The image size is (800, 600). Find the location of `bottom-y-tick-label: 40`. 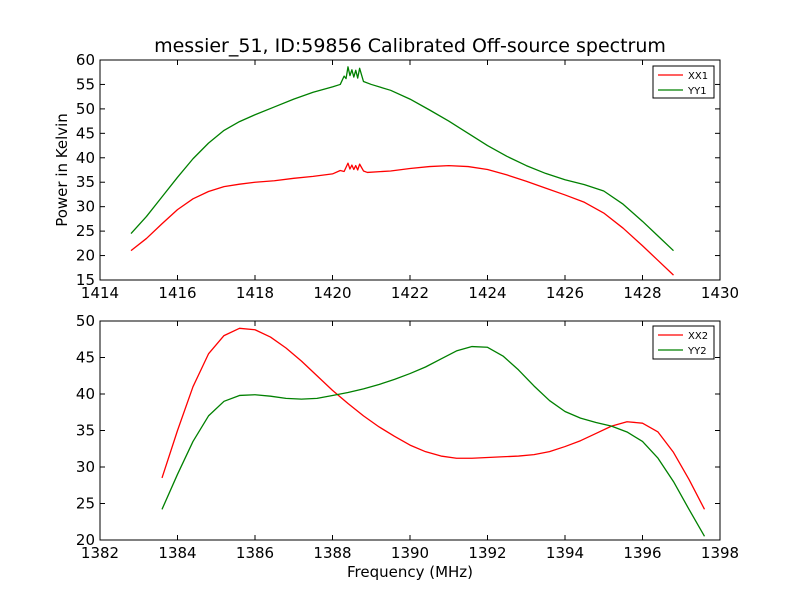

bottom-y-tick-label: 40 is located at coordinates (85, 394).